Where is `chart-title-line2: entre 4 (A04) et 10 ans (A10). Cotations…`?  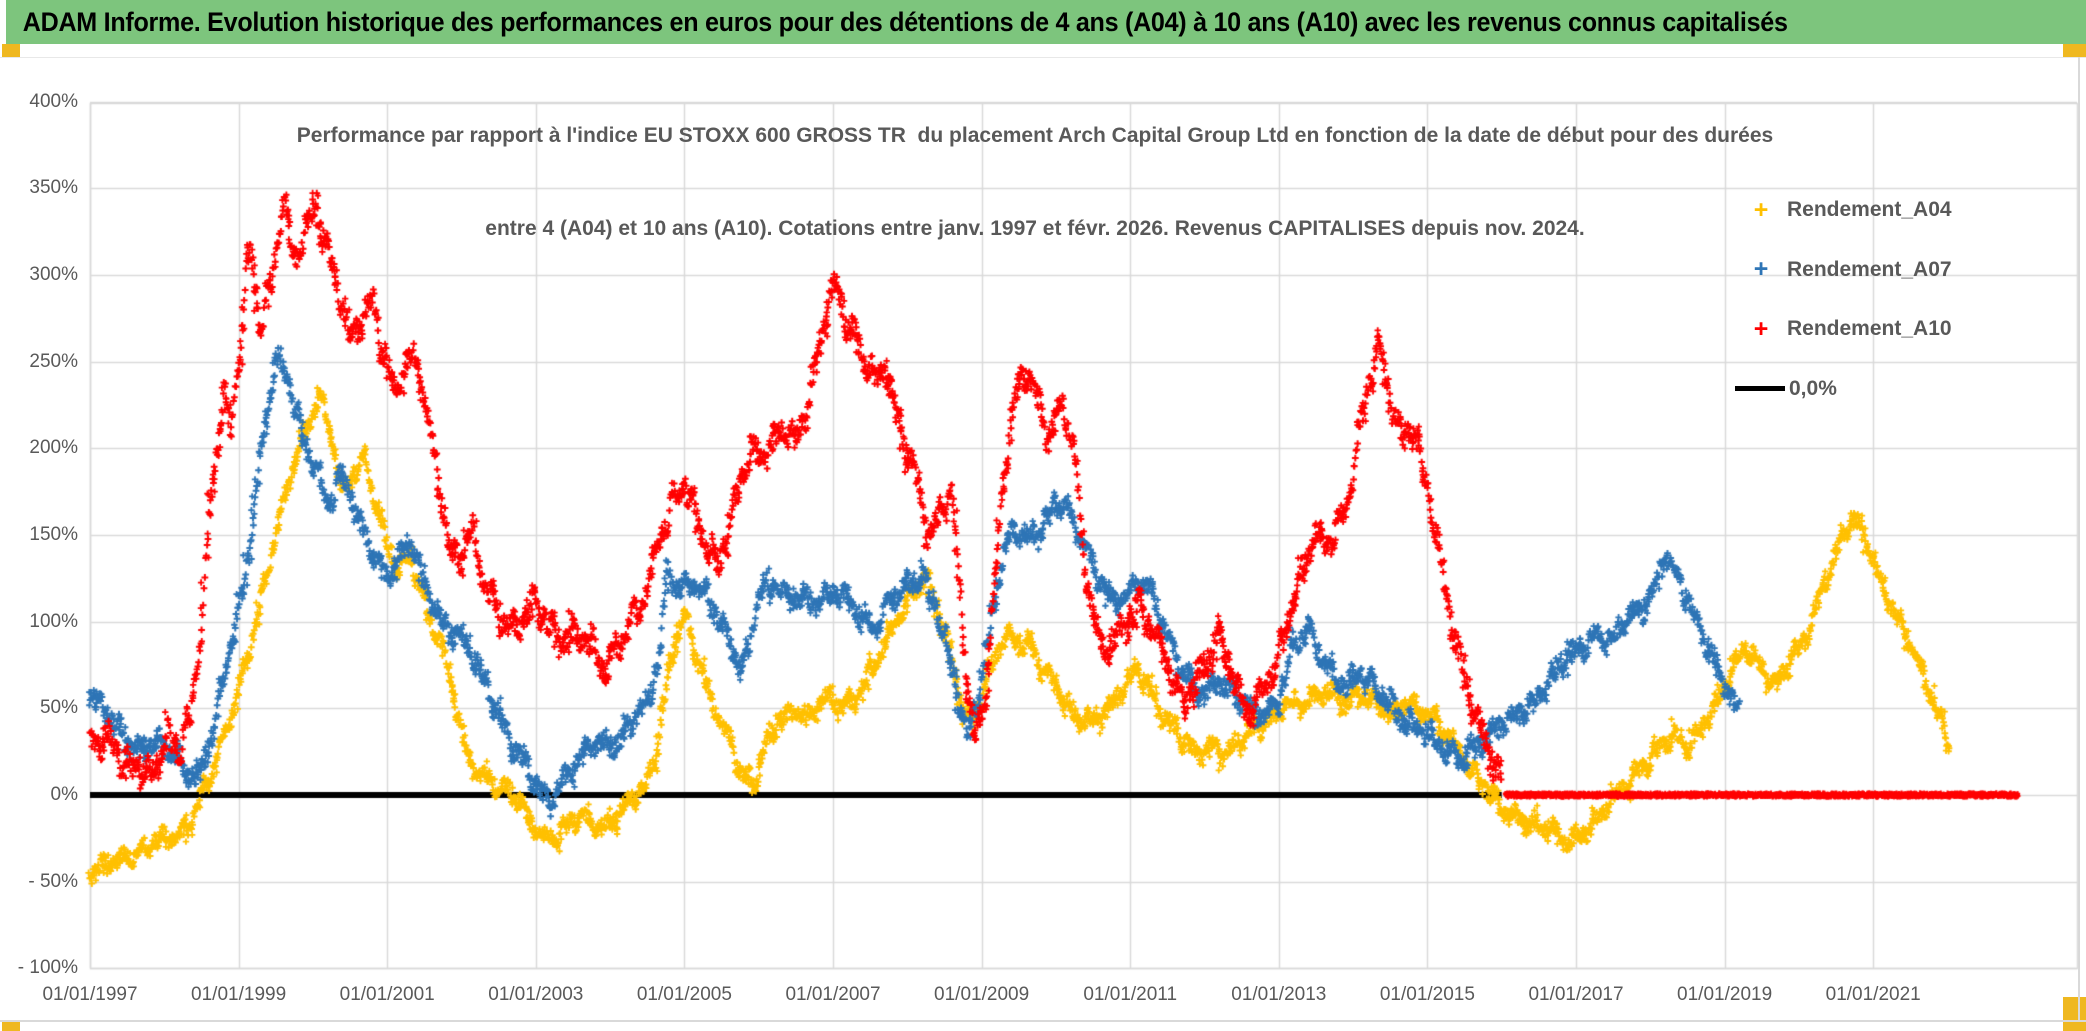 chart-title-line2: entre 4 (A04) et 10 ans (A10). Cotations… is located at coordinates (1035, 228).